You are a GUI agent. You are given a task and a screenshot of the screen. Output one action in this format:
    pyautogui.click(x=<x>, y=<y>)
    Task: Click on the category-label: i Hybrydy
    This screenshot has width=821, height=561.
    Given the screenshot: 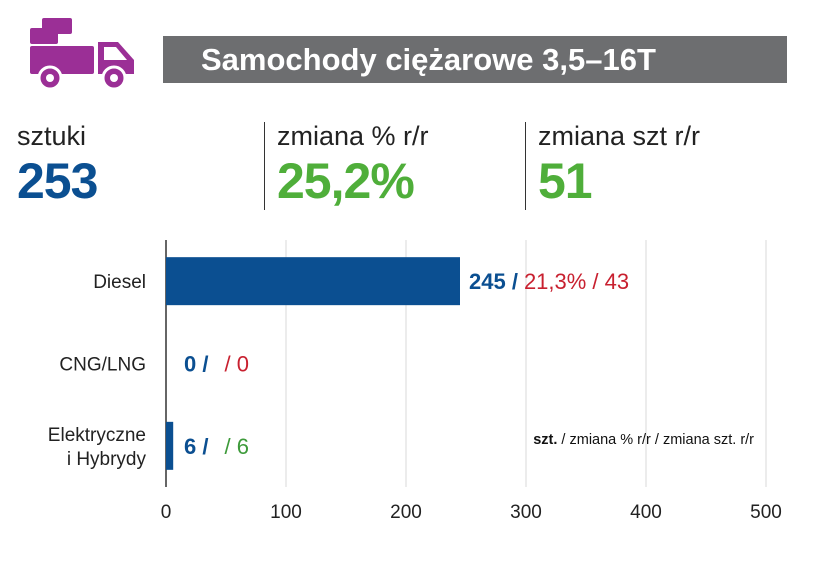 What is the action you would take?
    pyautogui.click(x=107, y=459)
    